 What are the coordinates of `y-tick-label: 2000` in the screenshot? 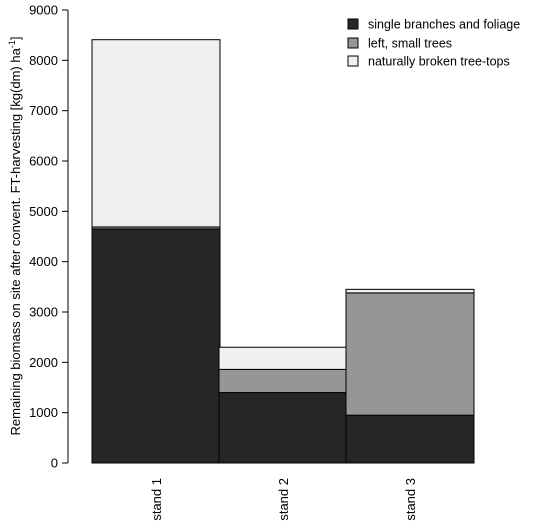 It's located at (43, 362).